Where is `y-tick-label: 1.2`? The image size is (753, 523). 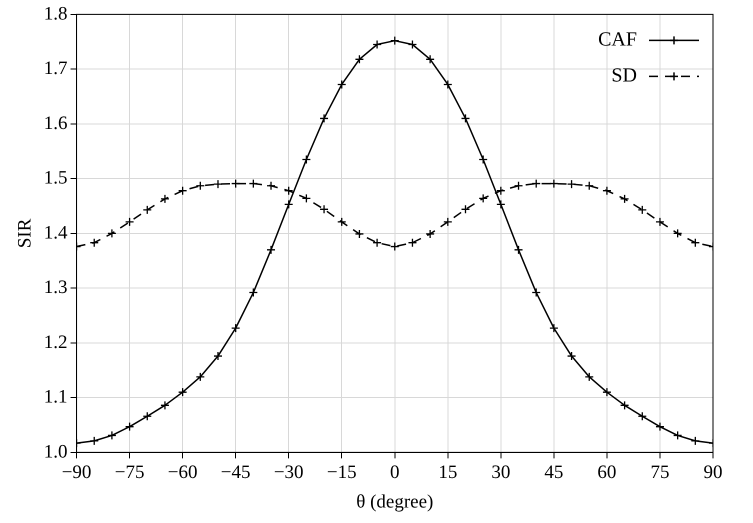
y-tick-label: 1.2 is located at coordinates (56, 342).